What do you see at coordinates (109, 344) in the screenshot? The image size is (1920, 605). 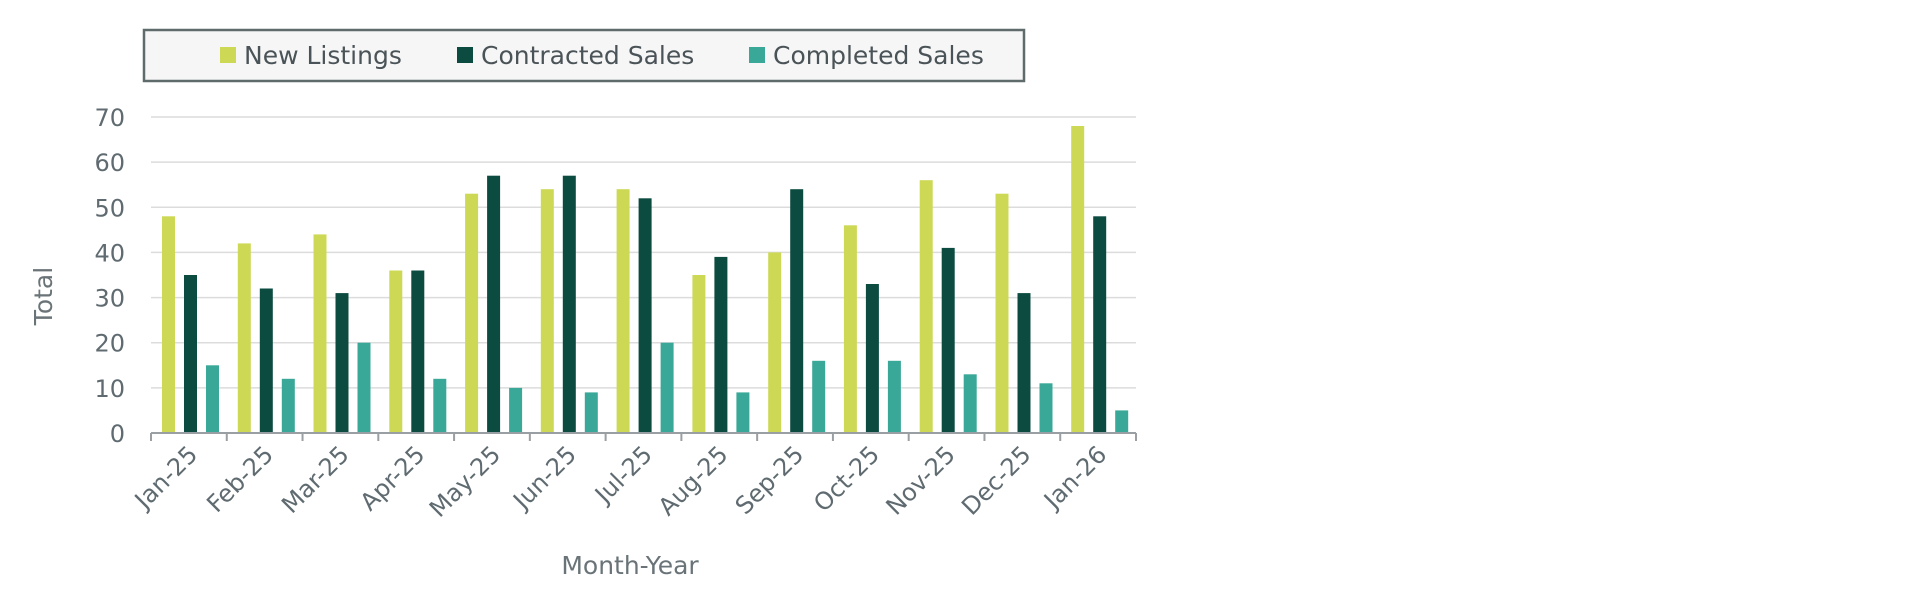 I see `y-tick-label: 20` at bounding box center [109, 344].